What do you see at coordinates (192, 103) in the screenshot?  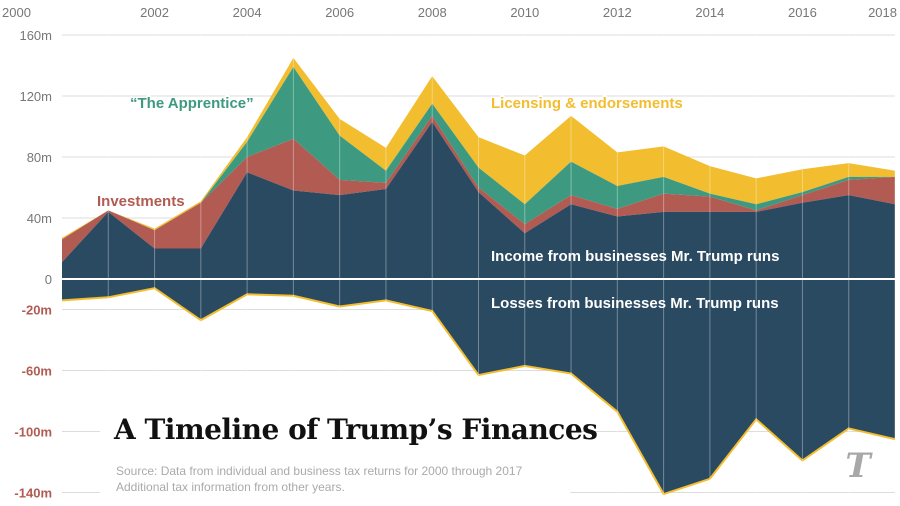 I see `label-apprentice: “The Apprentice”` at bounding box center [192, 103].